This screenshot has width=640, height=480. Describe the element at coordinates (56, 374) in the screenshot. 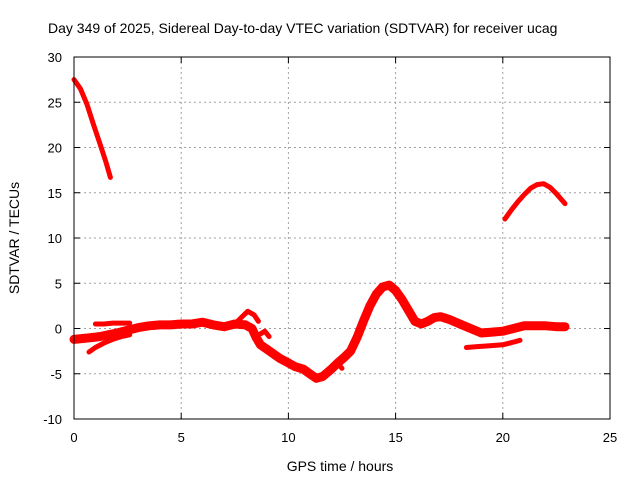

I see `y-tick-label: -5` at that location.